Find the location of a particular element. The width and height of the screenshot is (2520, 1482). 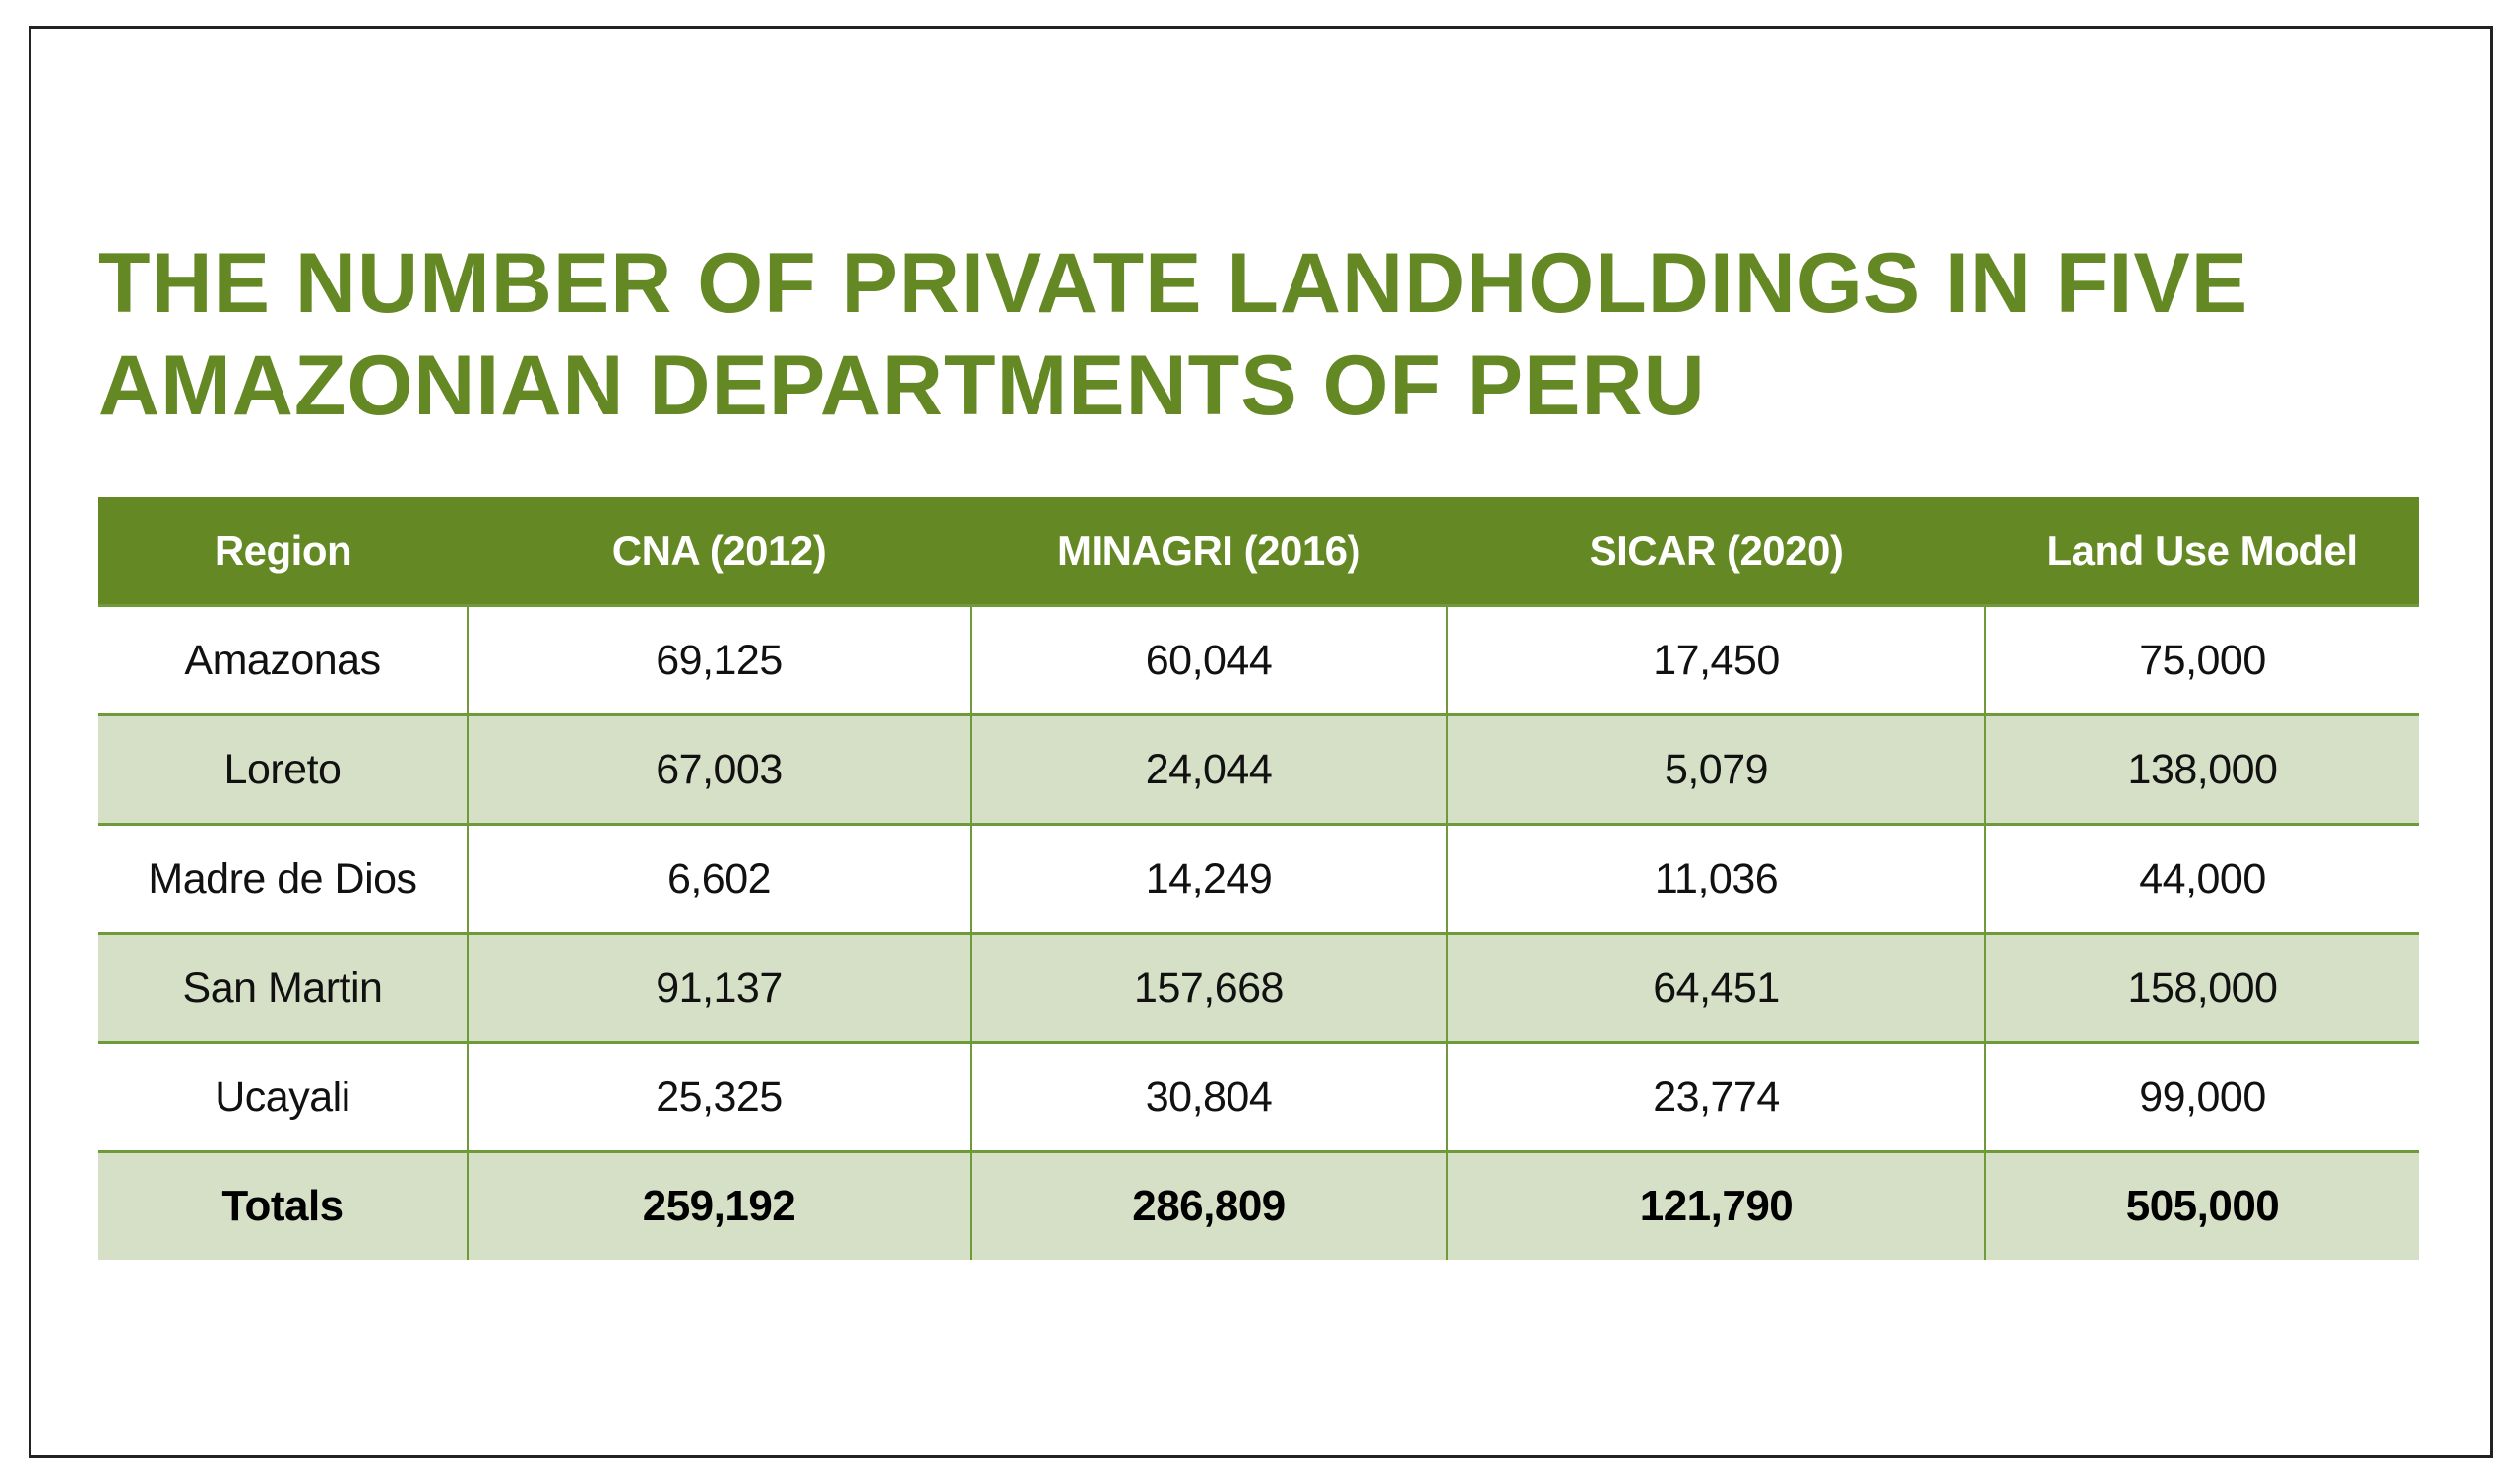

cell-sicar: 11,036 is located at coordinates (1715, 878).